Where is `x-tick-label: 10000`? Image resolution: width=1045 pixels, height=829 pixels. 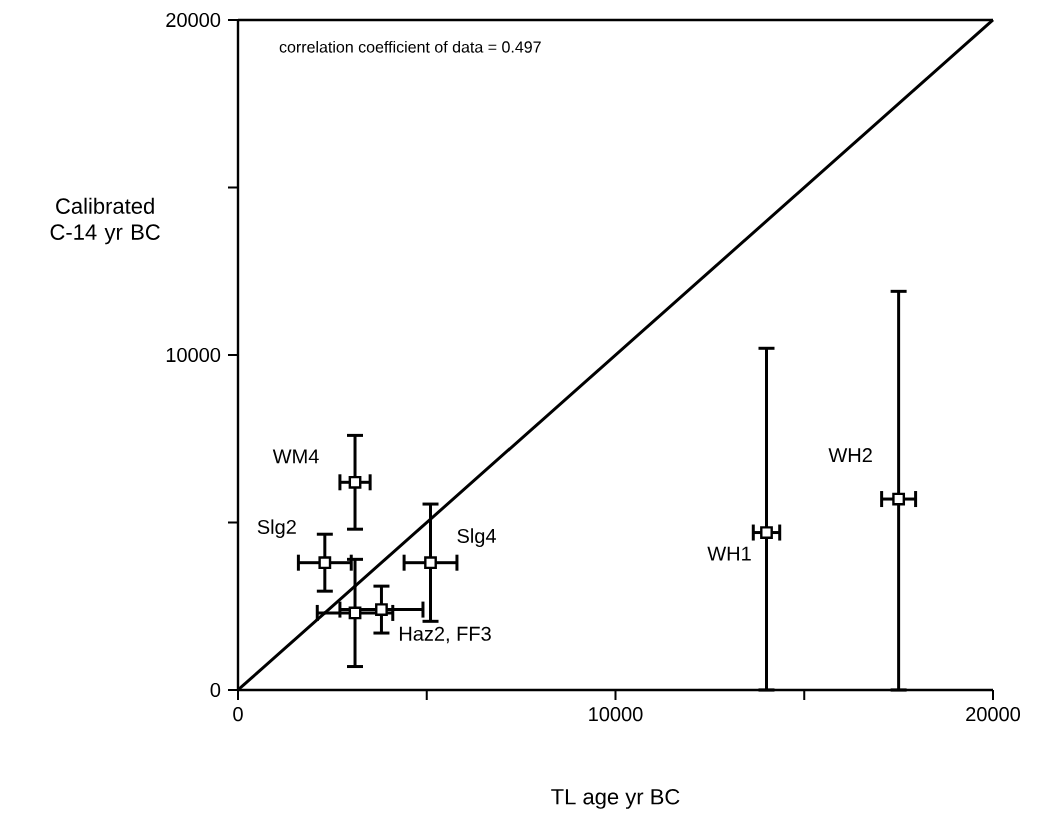
x-tick-label: 10000 is located at coordinates (616, 714).